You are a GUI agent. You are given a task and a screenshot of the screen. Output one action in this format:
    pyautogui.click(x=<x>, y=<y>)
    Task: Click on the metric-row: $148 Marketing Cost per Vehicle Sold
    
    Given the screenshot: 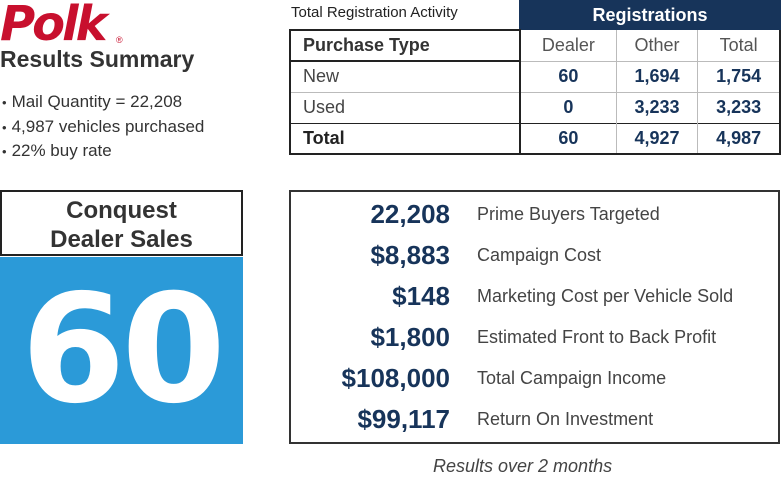 What is the action you would take?
    pyautogui.click(x=534, y=296)
    